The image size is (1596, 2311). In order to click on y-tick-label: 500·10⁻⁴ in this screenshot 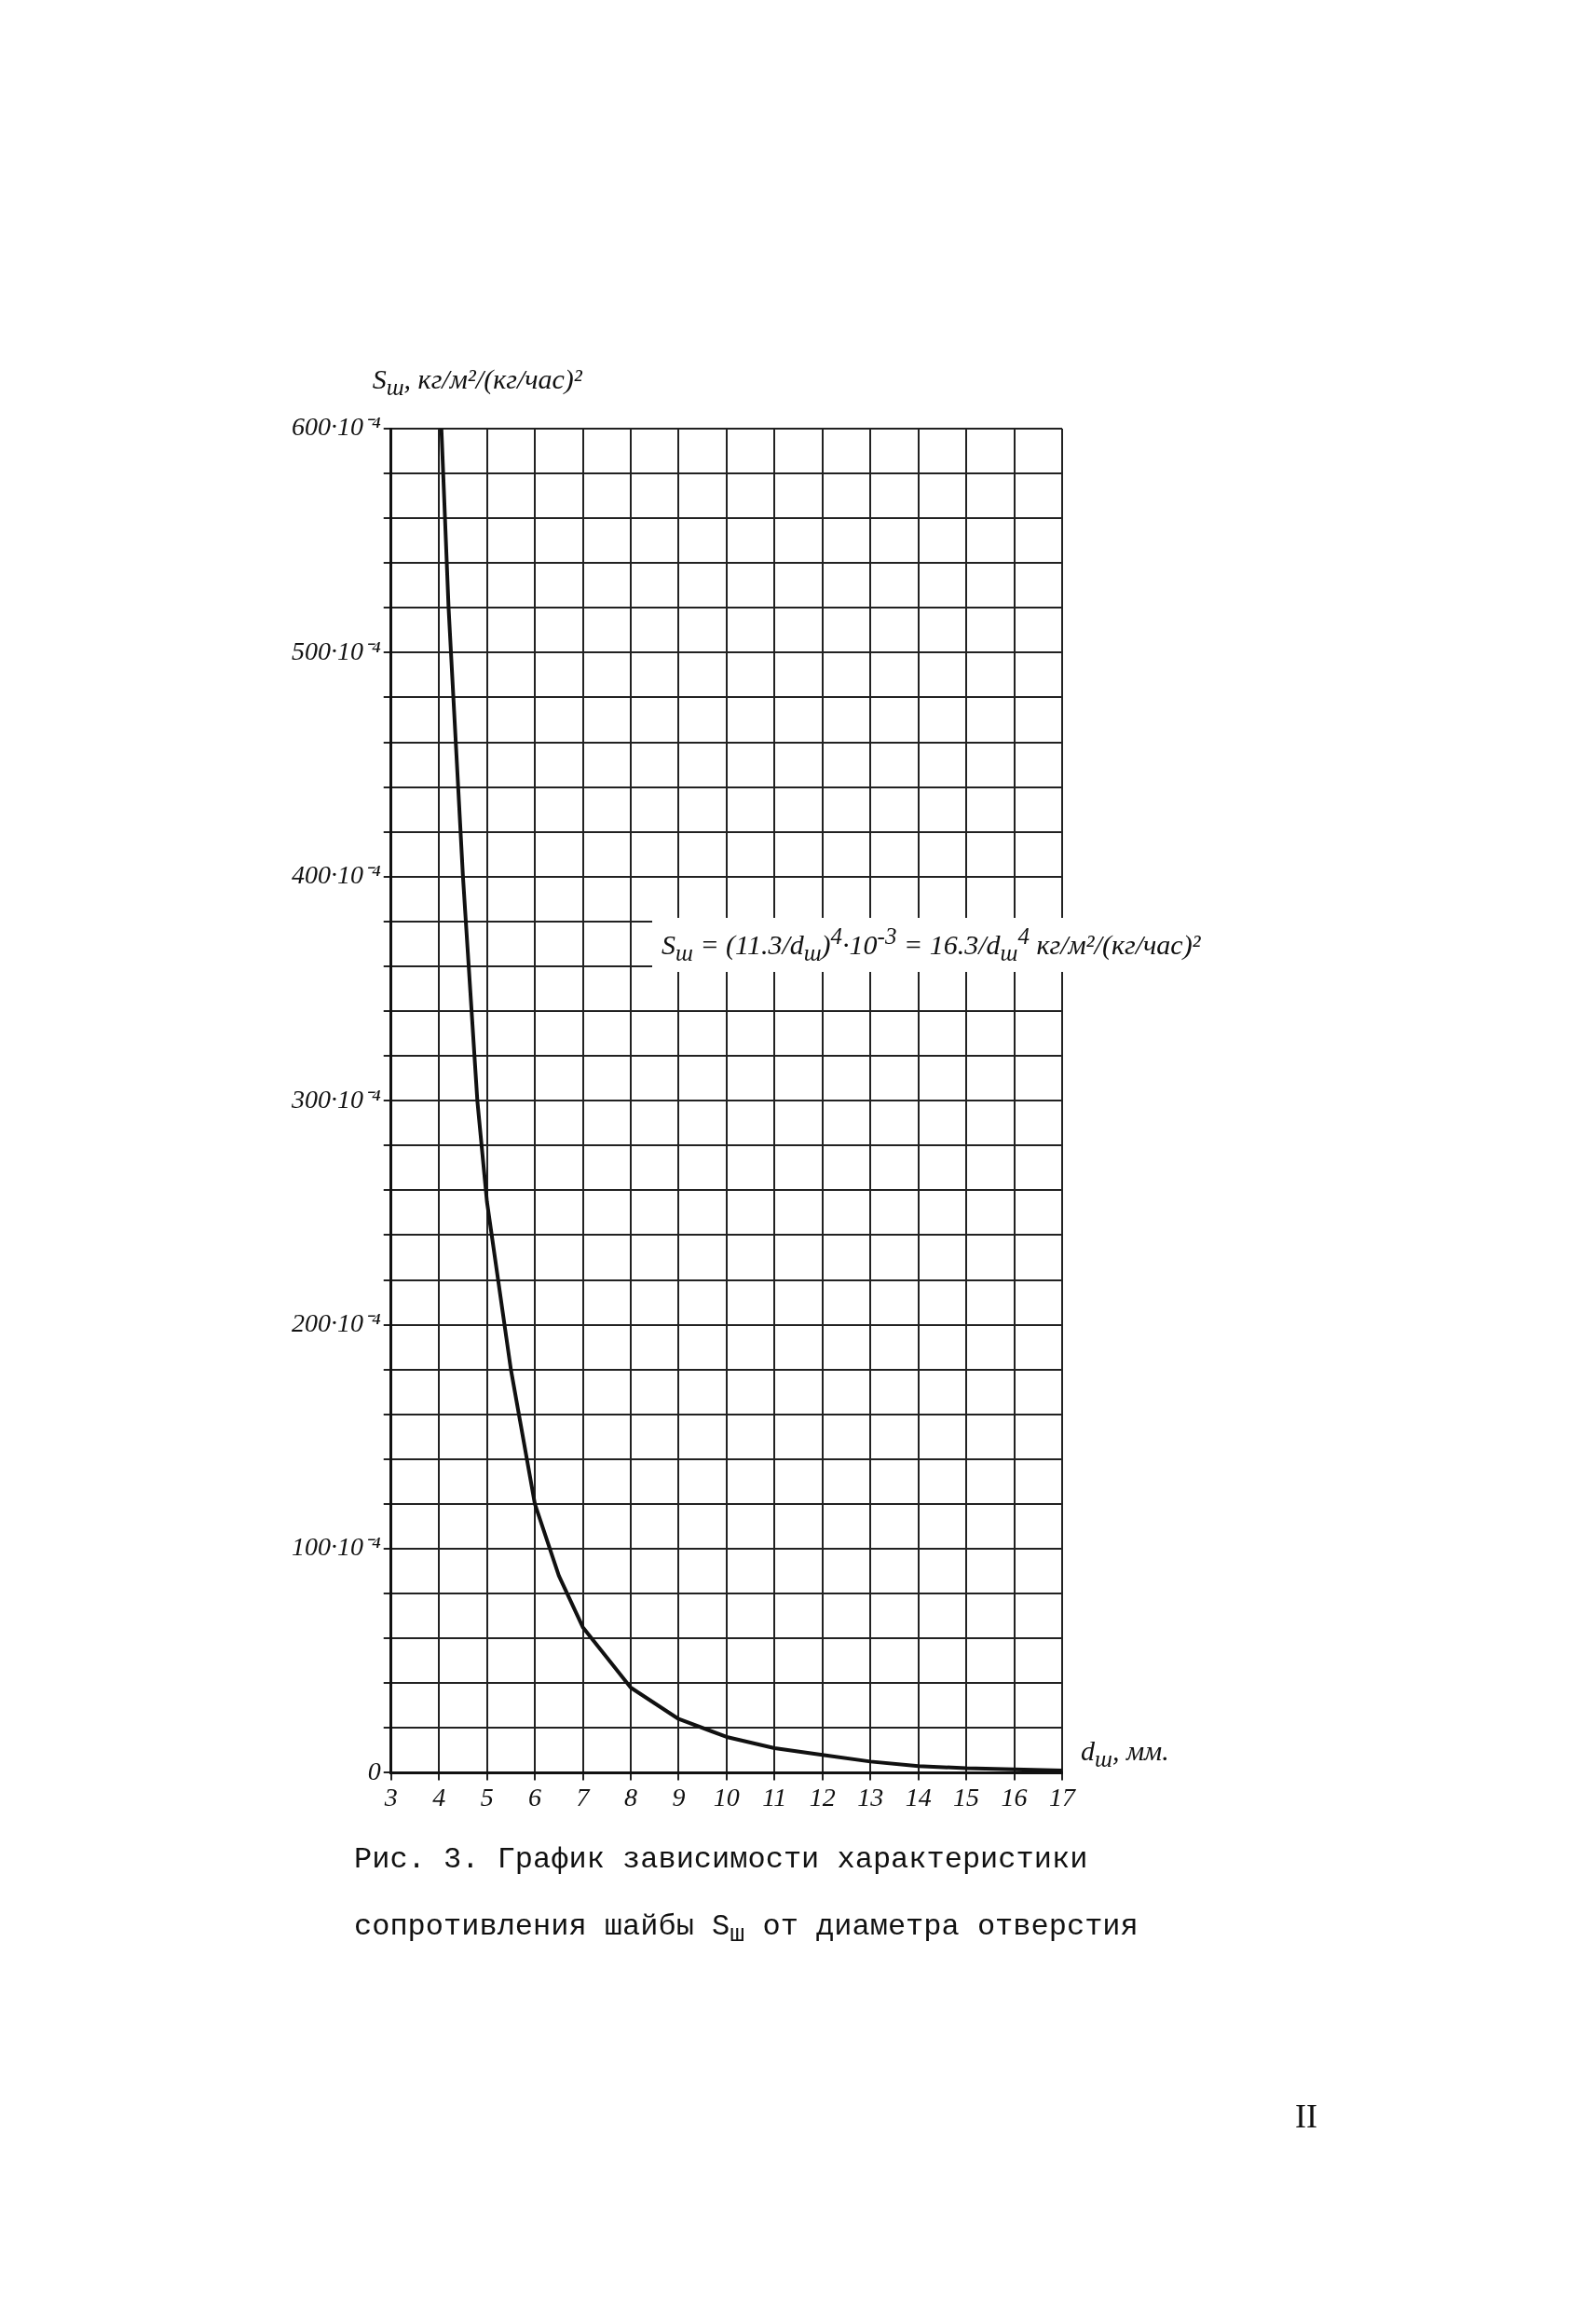, I will do `click(336, 650)`.